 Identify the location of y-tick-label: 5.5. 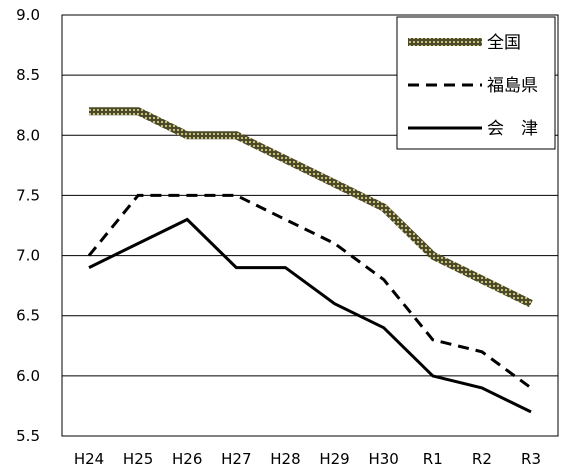
(28, 436).